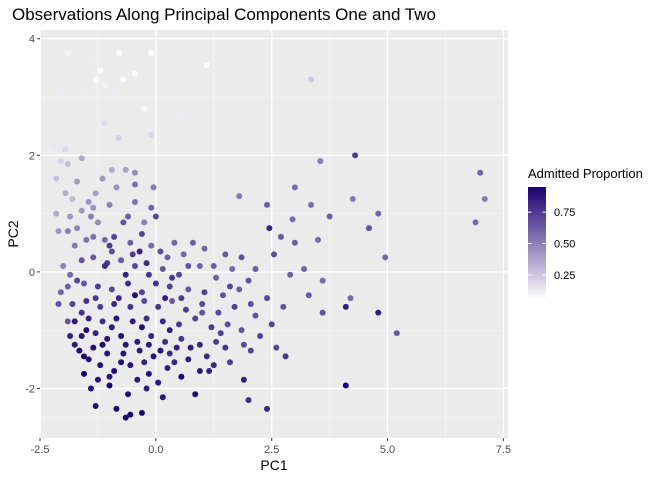  I want to click on y-axis-title: PC2, so click(13, 233).